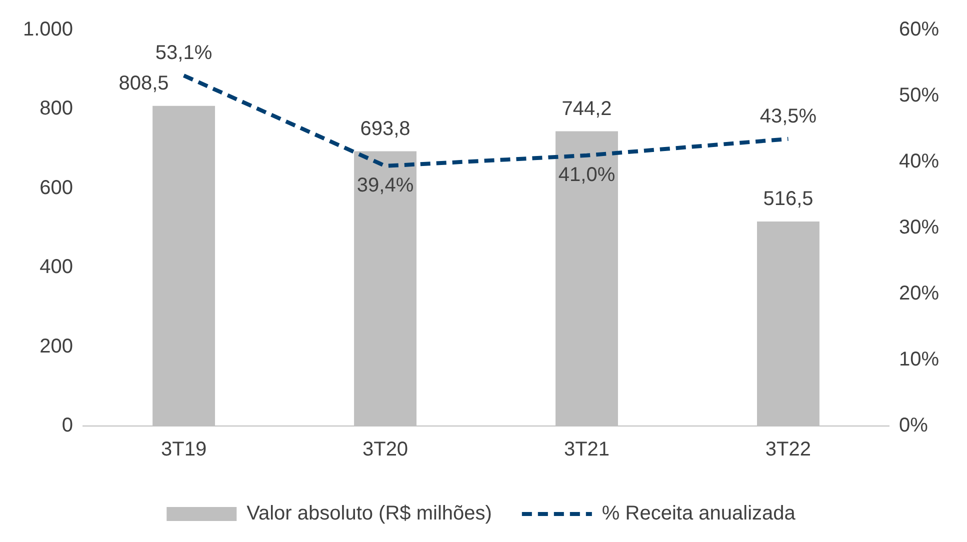 Image resolution: width=967 pixels, height=542 pixels. I want to click on y-tick-label: 1.000, so click(48, 29).